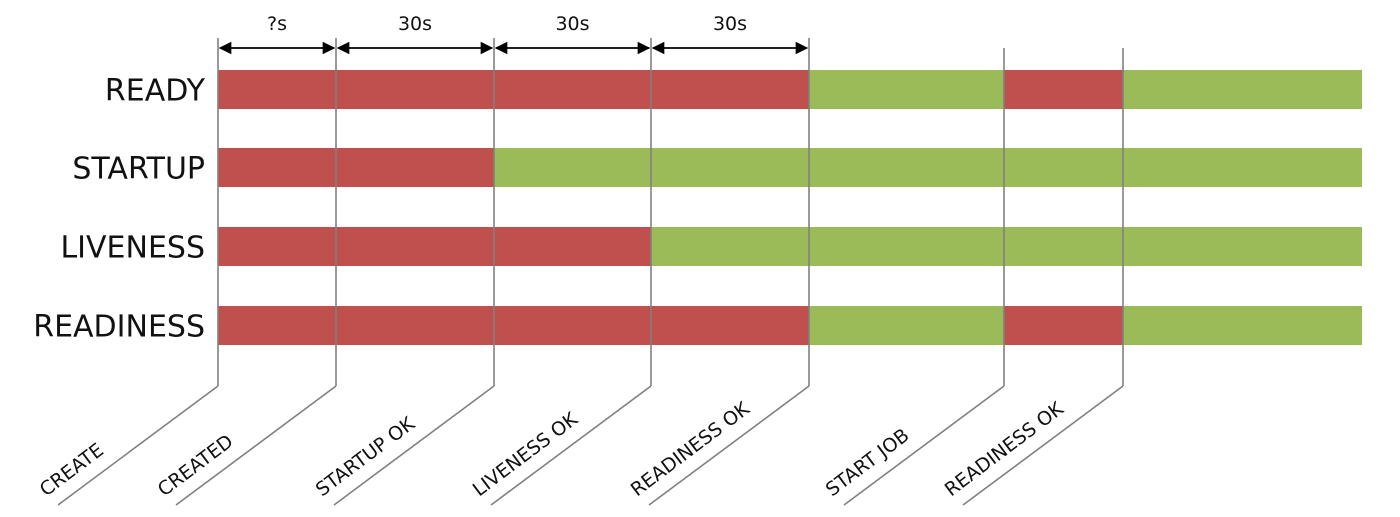 The height and width of the screenshot is (517, 1400). What do you see at coordinates (138, 445) in the screenshot?
I see `marker-leg-create` at bounding box center [138, 445].